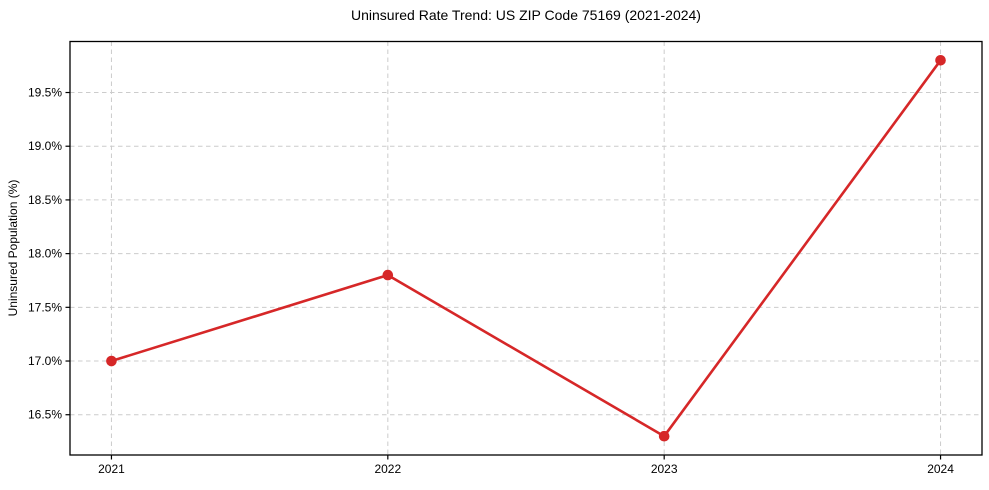  I want to click on y-tick-label: 18.0%, so click(45, 254).